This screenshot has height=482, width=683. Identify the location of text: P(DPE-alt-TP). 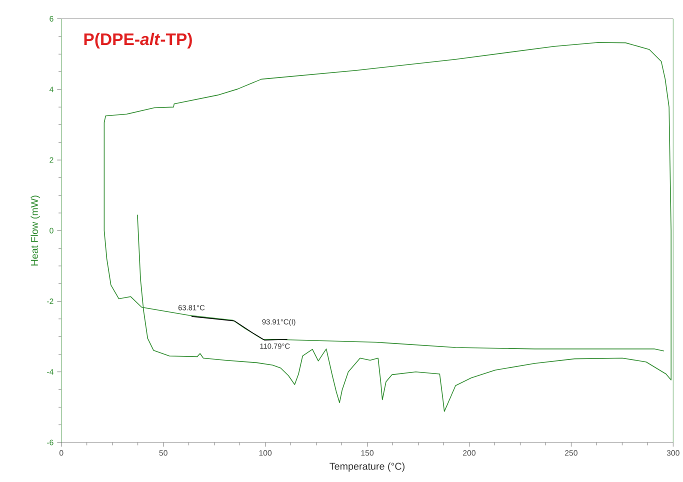
(138, 40).